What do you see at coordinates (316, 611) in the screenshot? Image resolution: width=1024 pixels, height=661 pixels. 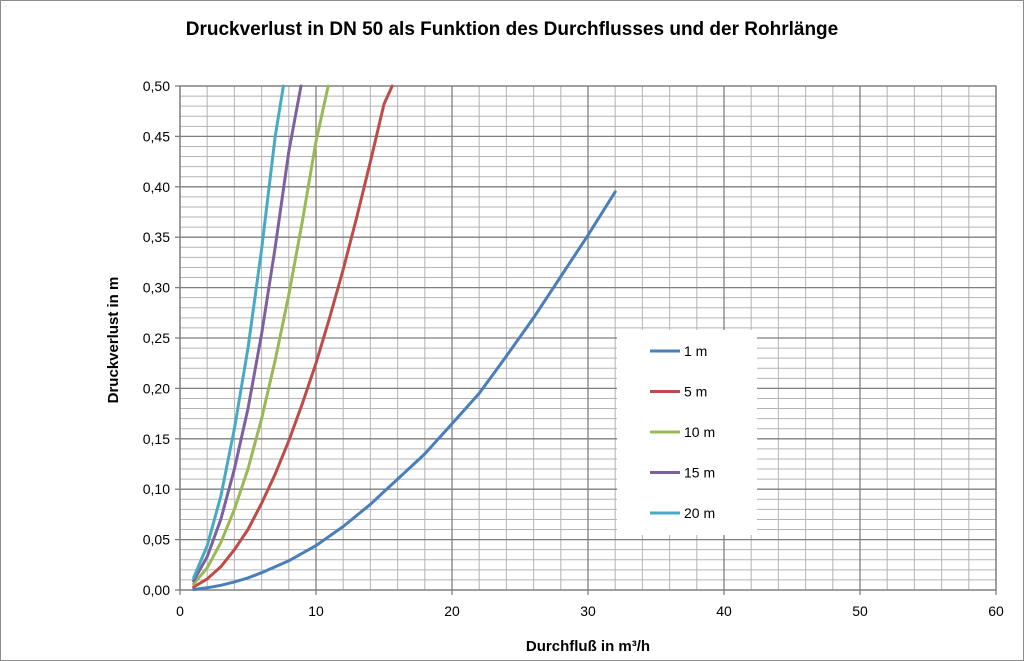 I see `x-tick-label: 10` at bounding box center [316, 611].